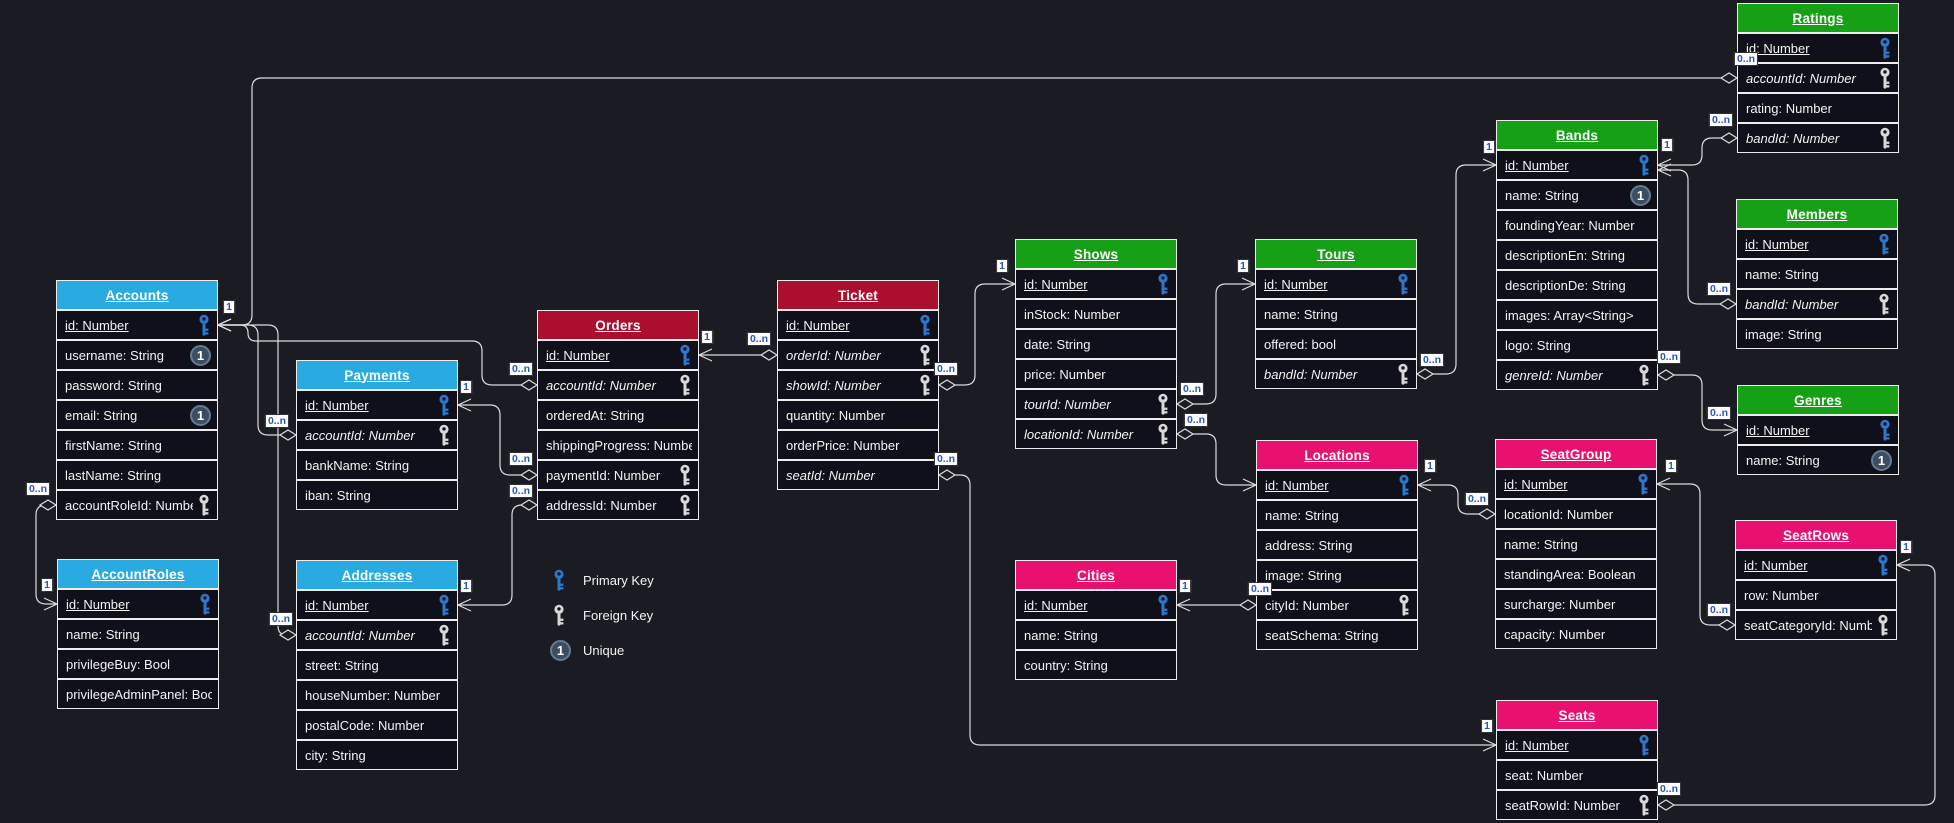  Describe the element at coordinates (618, 325) in the screenshot. I see `table-header: Orders` at that location.